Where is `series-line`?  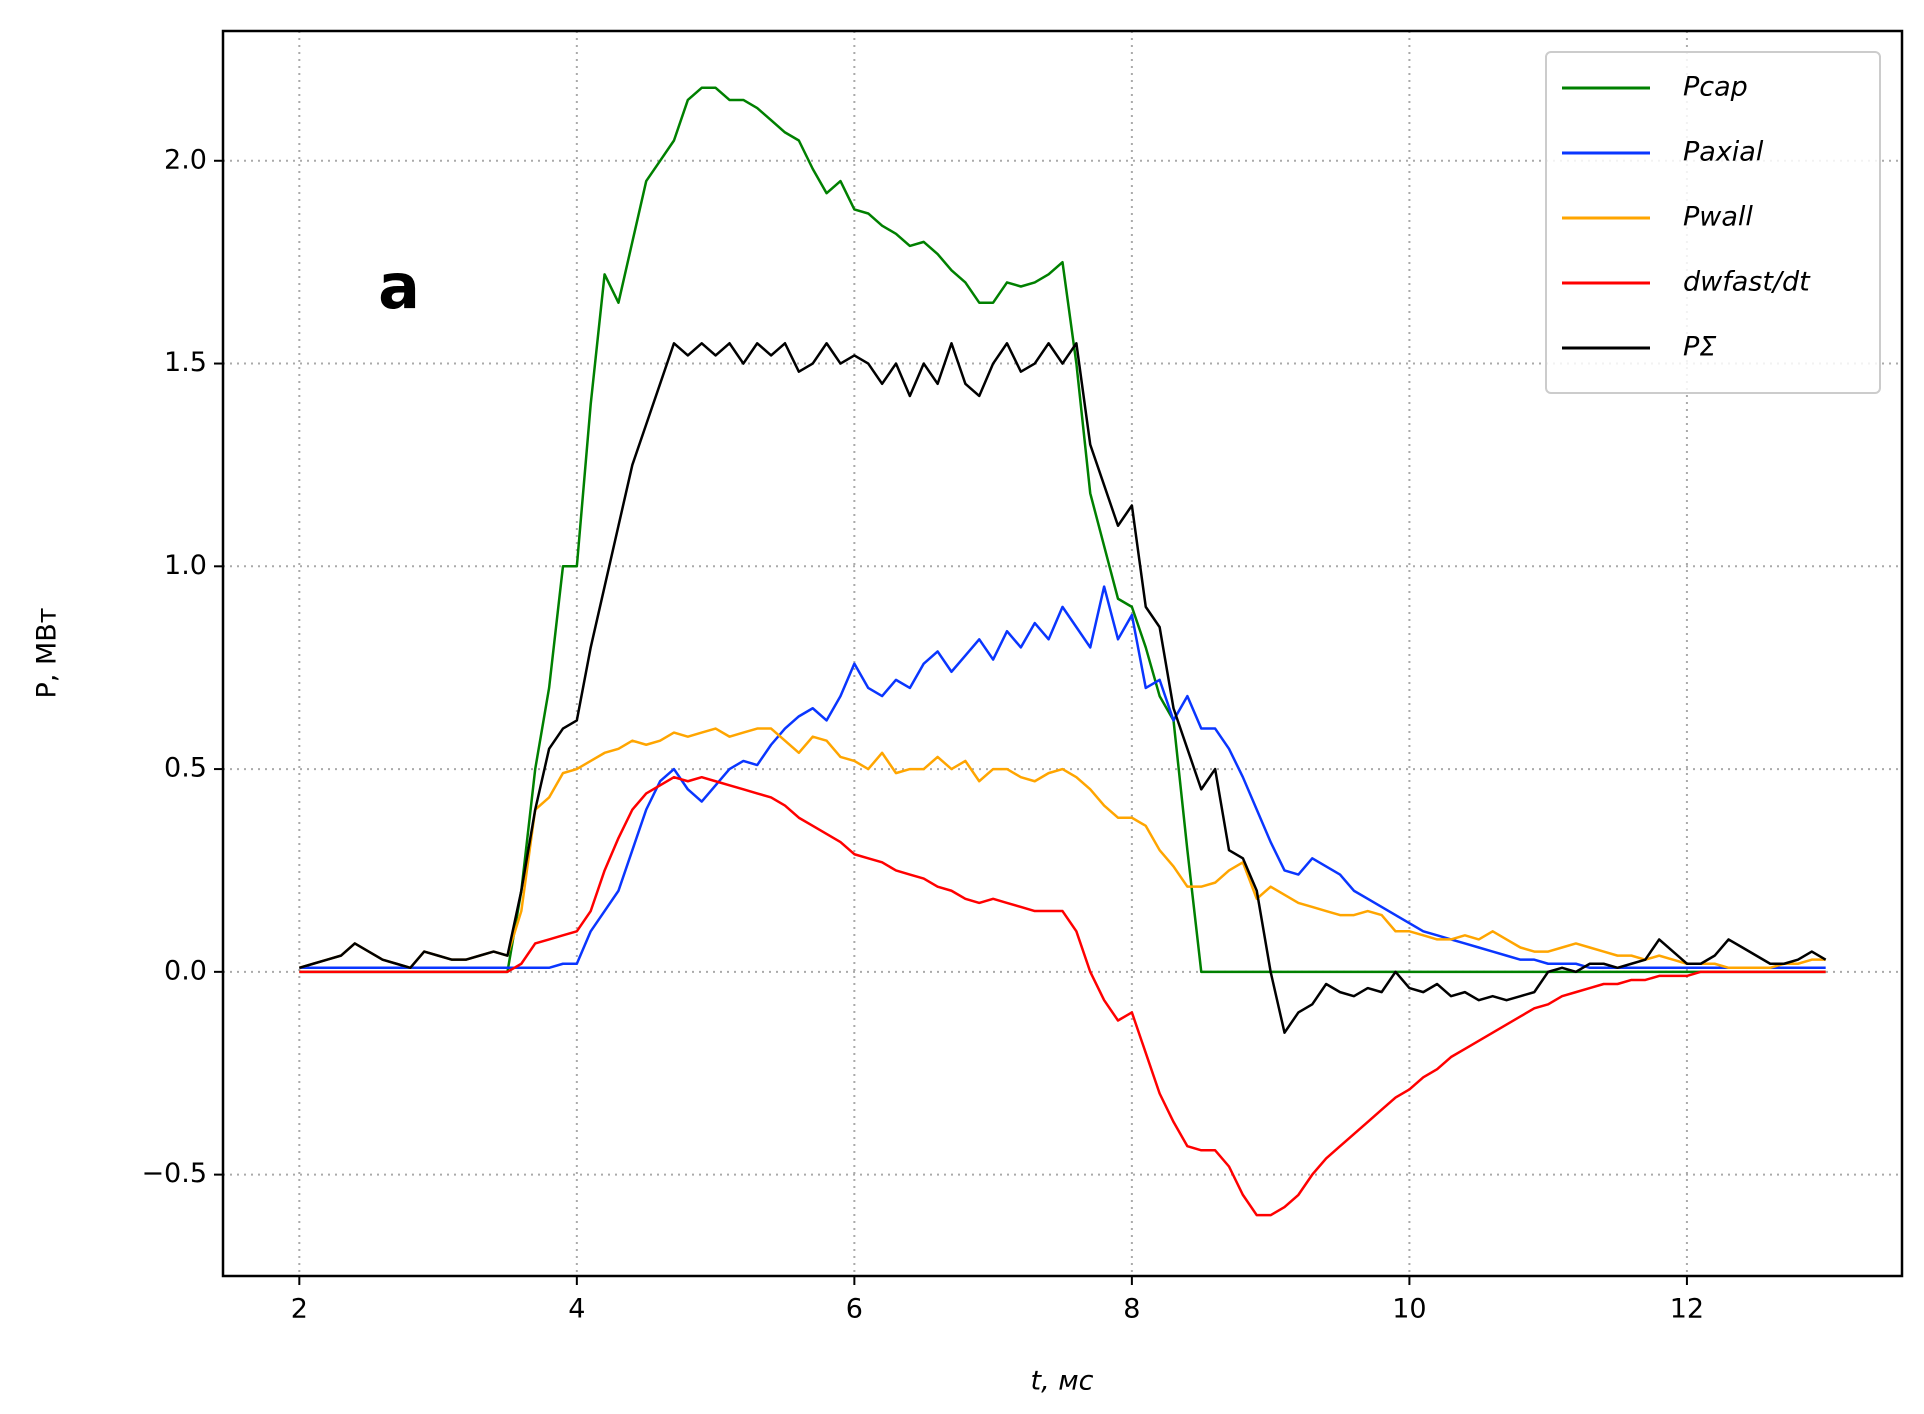
series-line is located at coordinates (1062, 848).